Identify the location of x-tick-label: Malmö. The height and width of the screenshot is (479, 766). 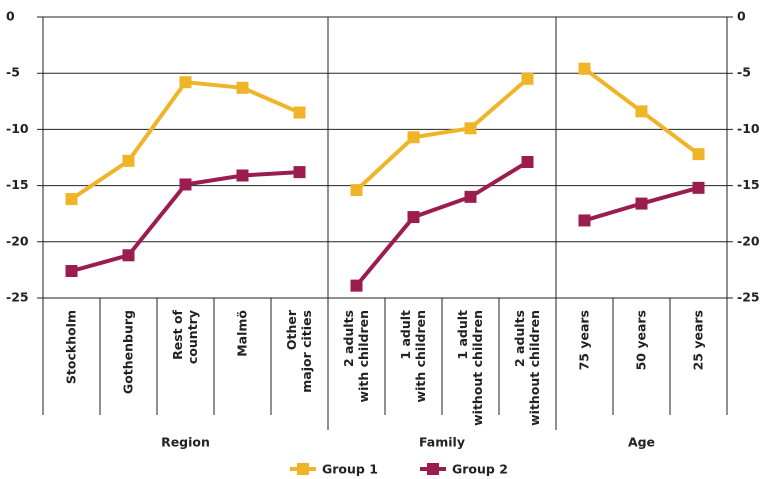
(241, 333).